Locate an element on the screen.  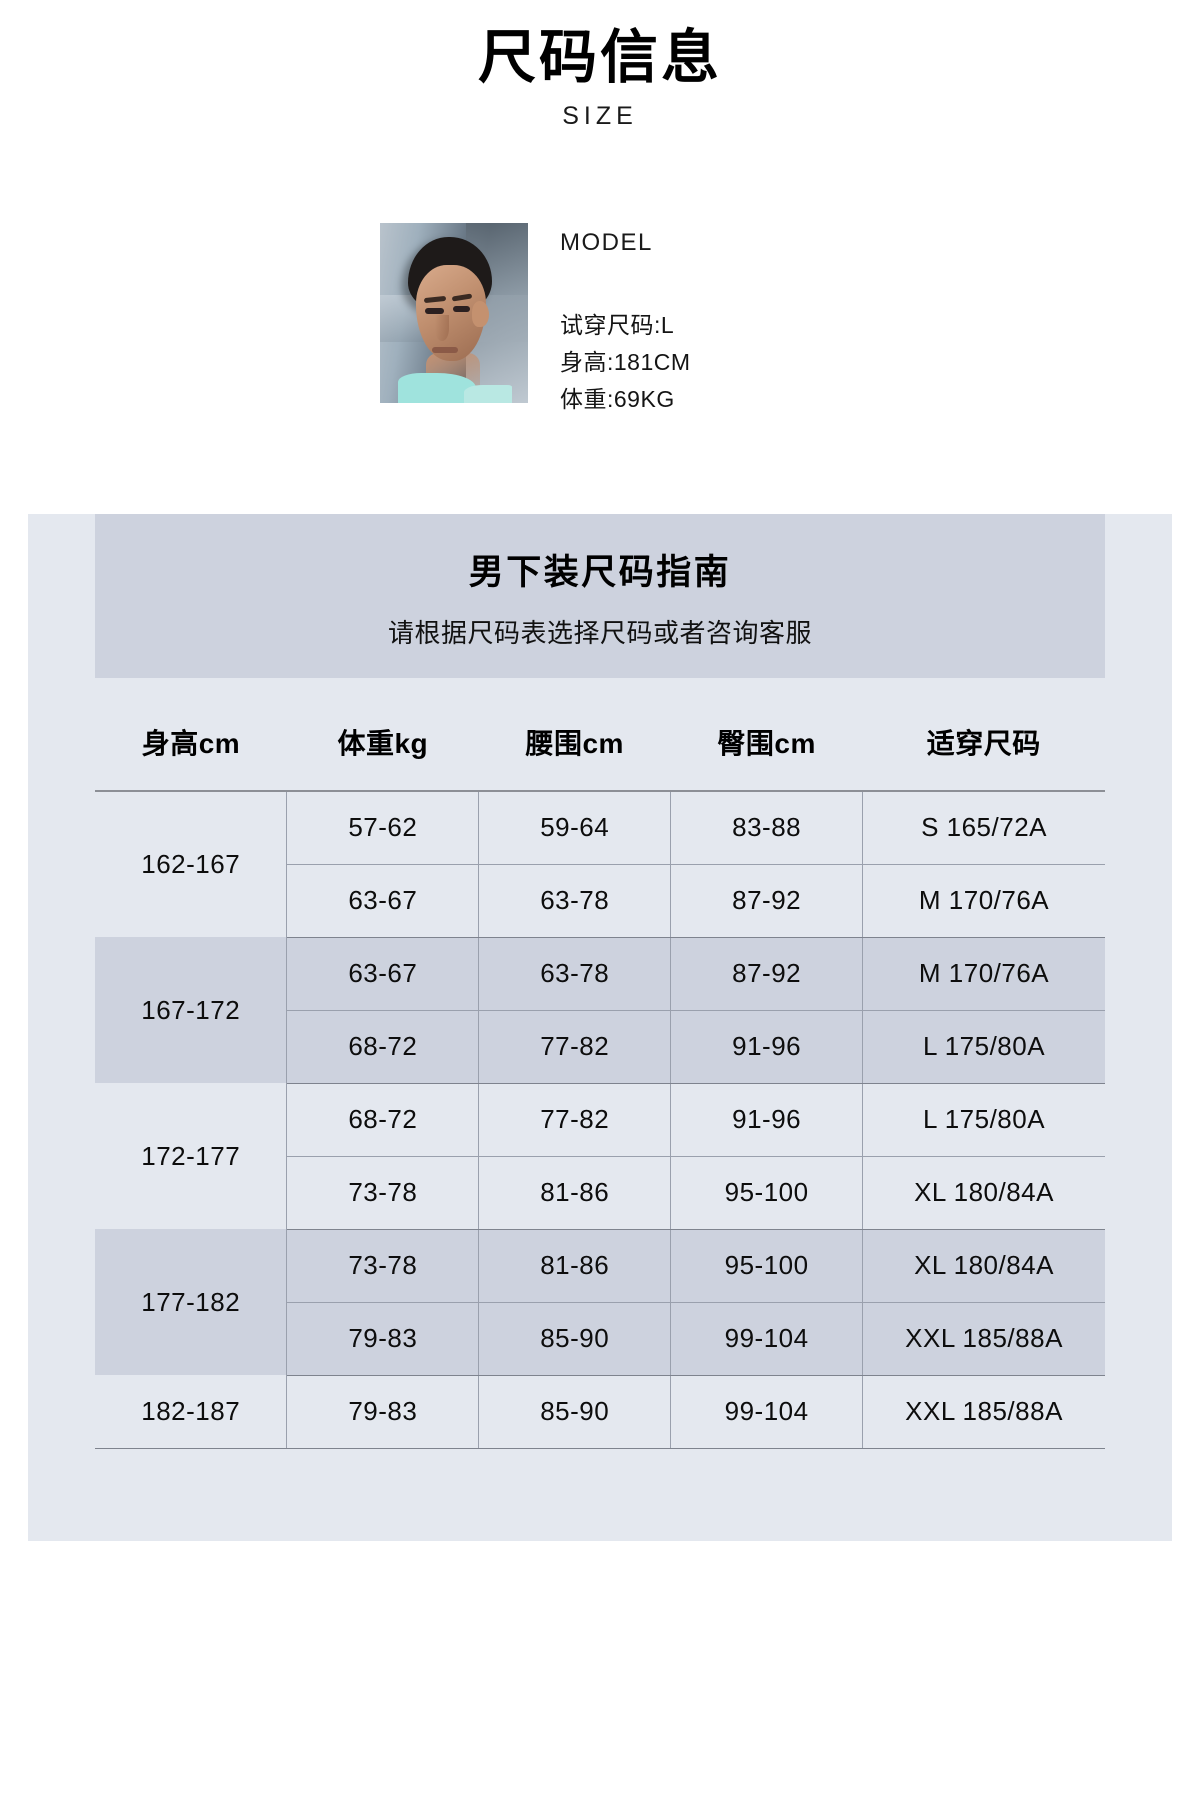
table-row: 162-167 57-62 59-64 83-88 S 165/72A is located at coordinates (600, 864).